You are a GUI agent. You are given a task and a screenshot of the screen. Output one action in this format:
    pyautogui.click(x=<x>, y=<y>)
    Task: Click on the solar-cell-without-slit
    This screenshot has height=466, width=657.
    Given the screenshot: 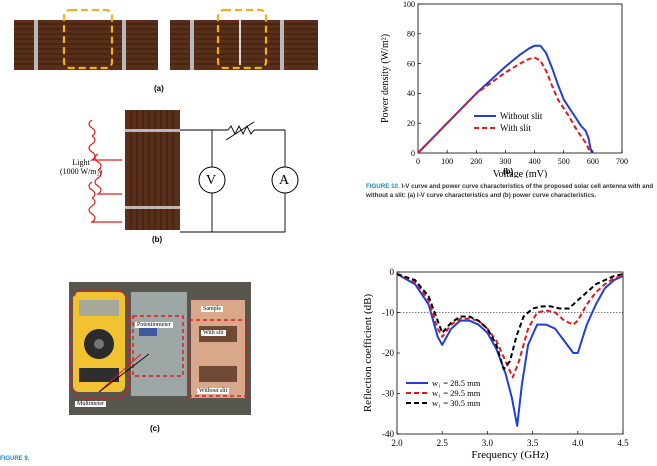 What is the action you would take?
    pyautogui.click(x=86, y=39)
    